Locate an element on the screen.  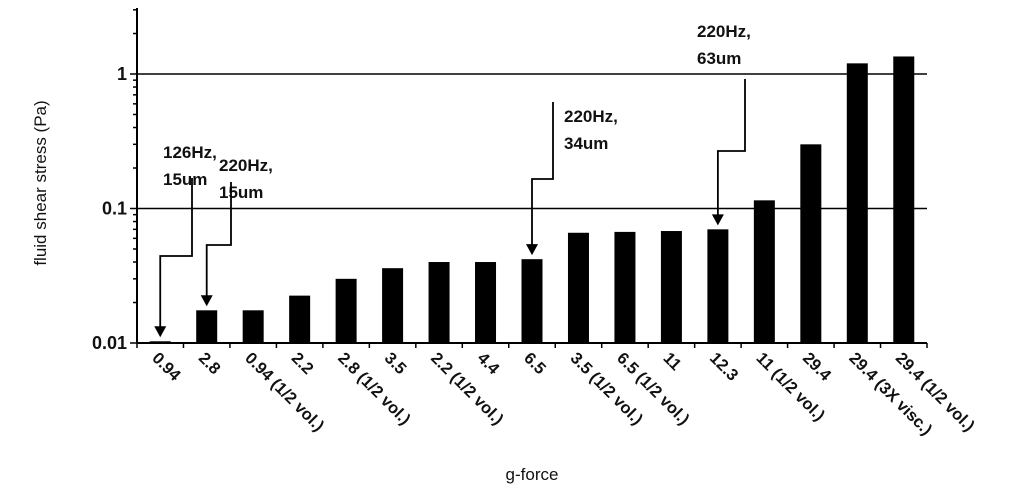
y-tick-label: 0.1 is located at coordinates (114, 209).